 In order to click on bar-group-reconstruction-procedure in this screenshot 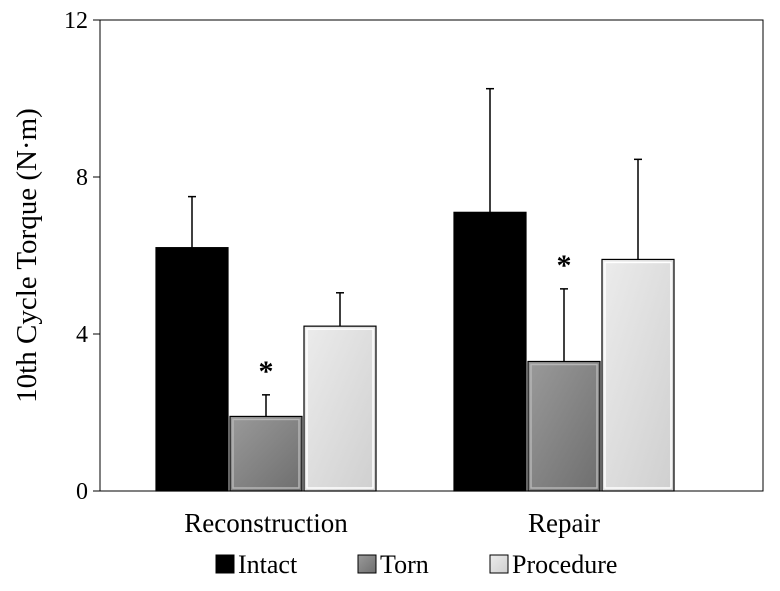, I will do `click(340, 392)`.